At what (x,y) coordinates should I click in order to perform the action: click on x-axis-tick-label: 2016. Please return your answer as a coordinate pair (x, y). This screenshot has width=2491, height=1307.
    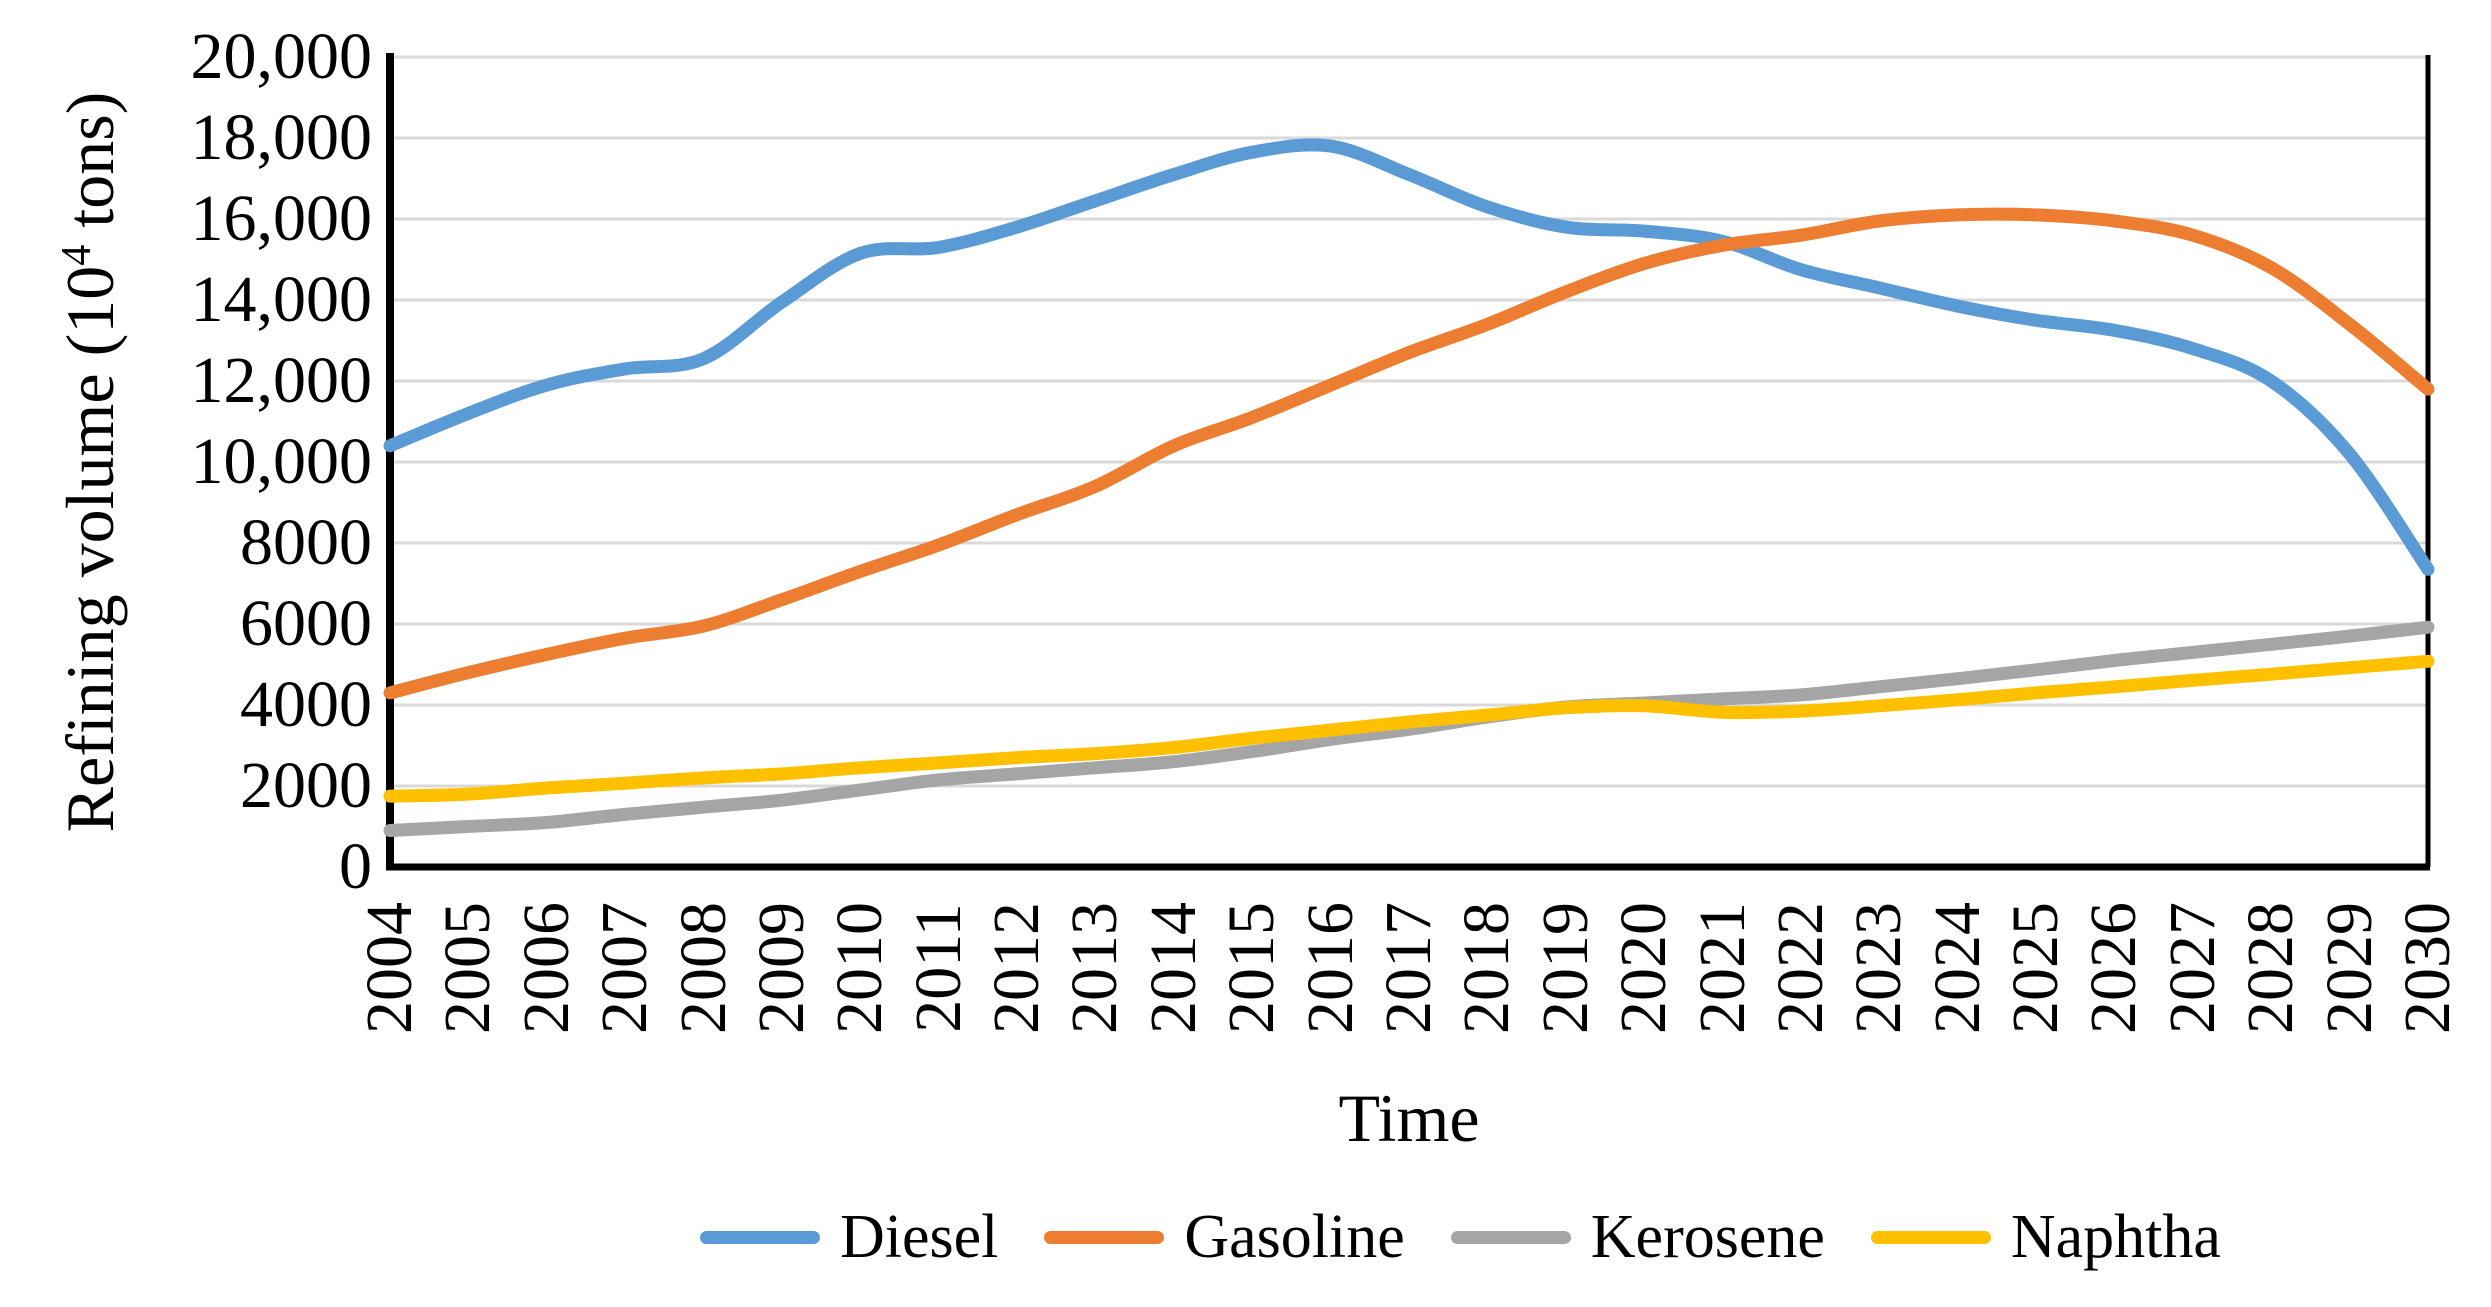
    Looking at the image, I should click on (1330, 968).